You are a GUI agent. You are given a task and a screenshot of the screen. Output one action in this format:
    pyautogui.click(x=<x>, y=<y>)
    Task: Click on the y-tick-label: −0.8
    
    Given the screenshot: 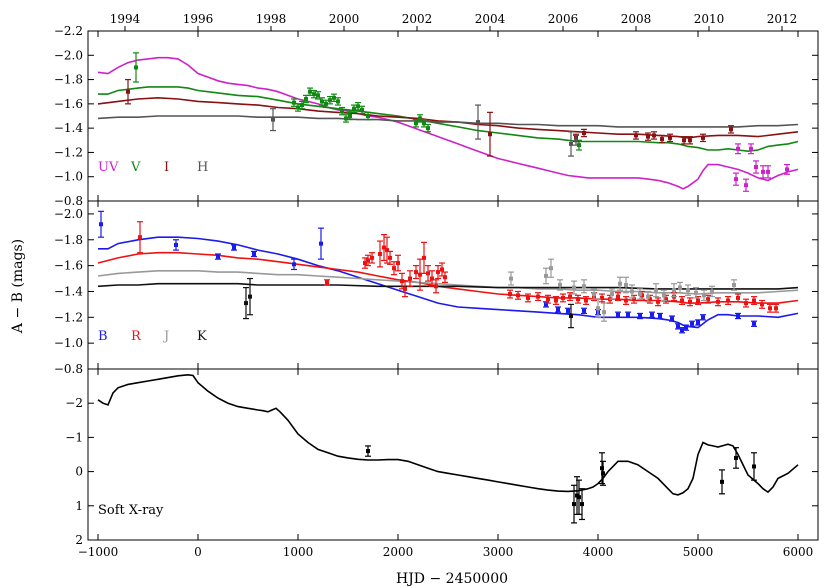 What is the action you would take?
    pyautogui.click(x=68, y=369)
    